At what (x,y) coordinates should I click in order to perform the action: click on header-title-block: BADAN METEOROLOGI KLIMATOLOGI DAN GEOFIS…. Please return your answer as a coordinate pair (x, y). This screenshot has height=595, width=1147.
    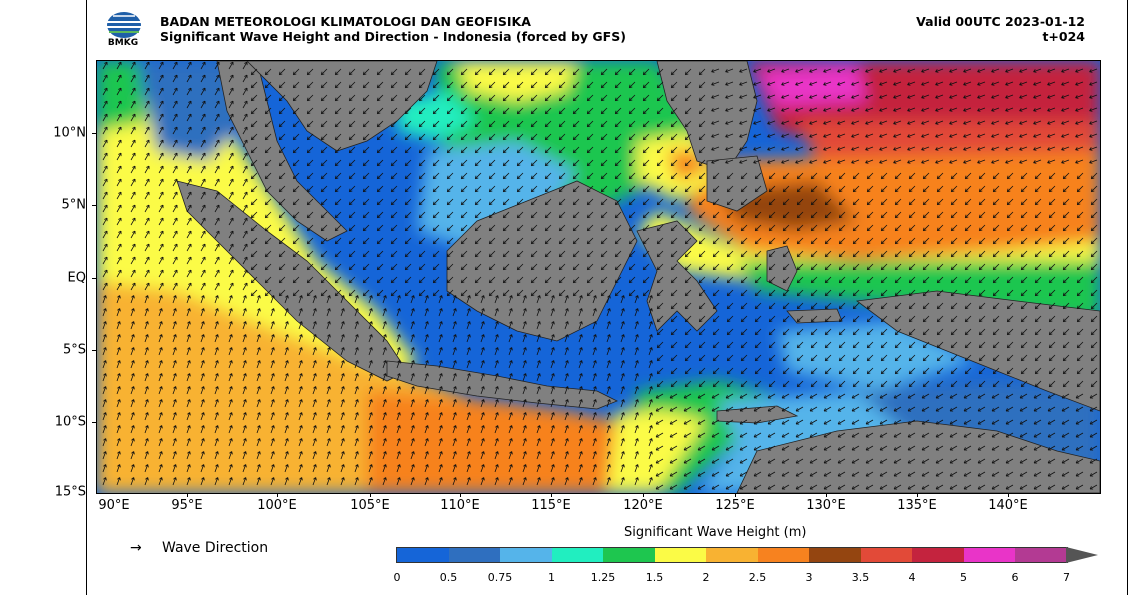
    Looking at the image, I should click on (393, 29).